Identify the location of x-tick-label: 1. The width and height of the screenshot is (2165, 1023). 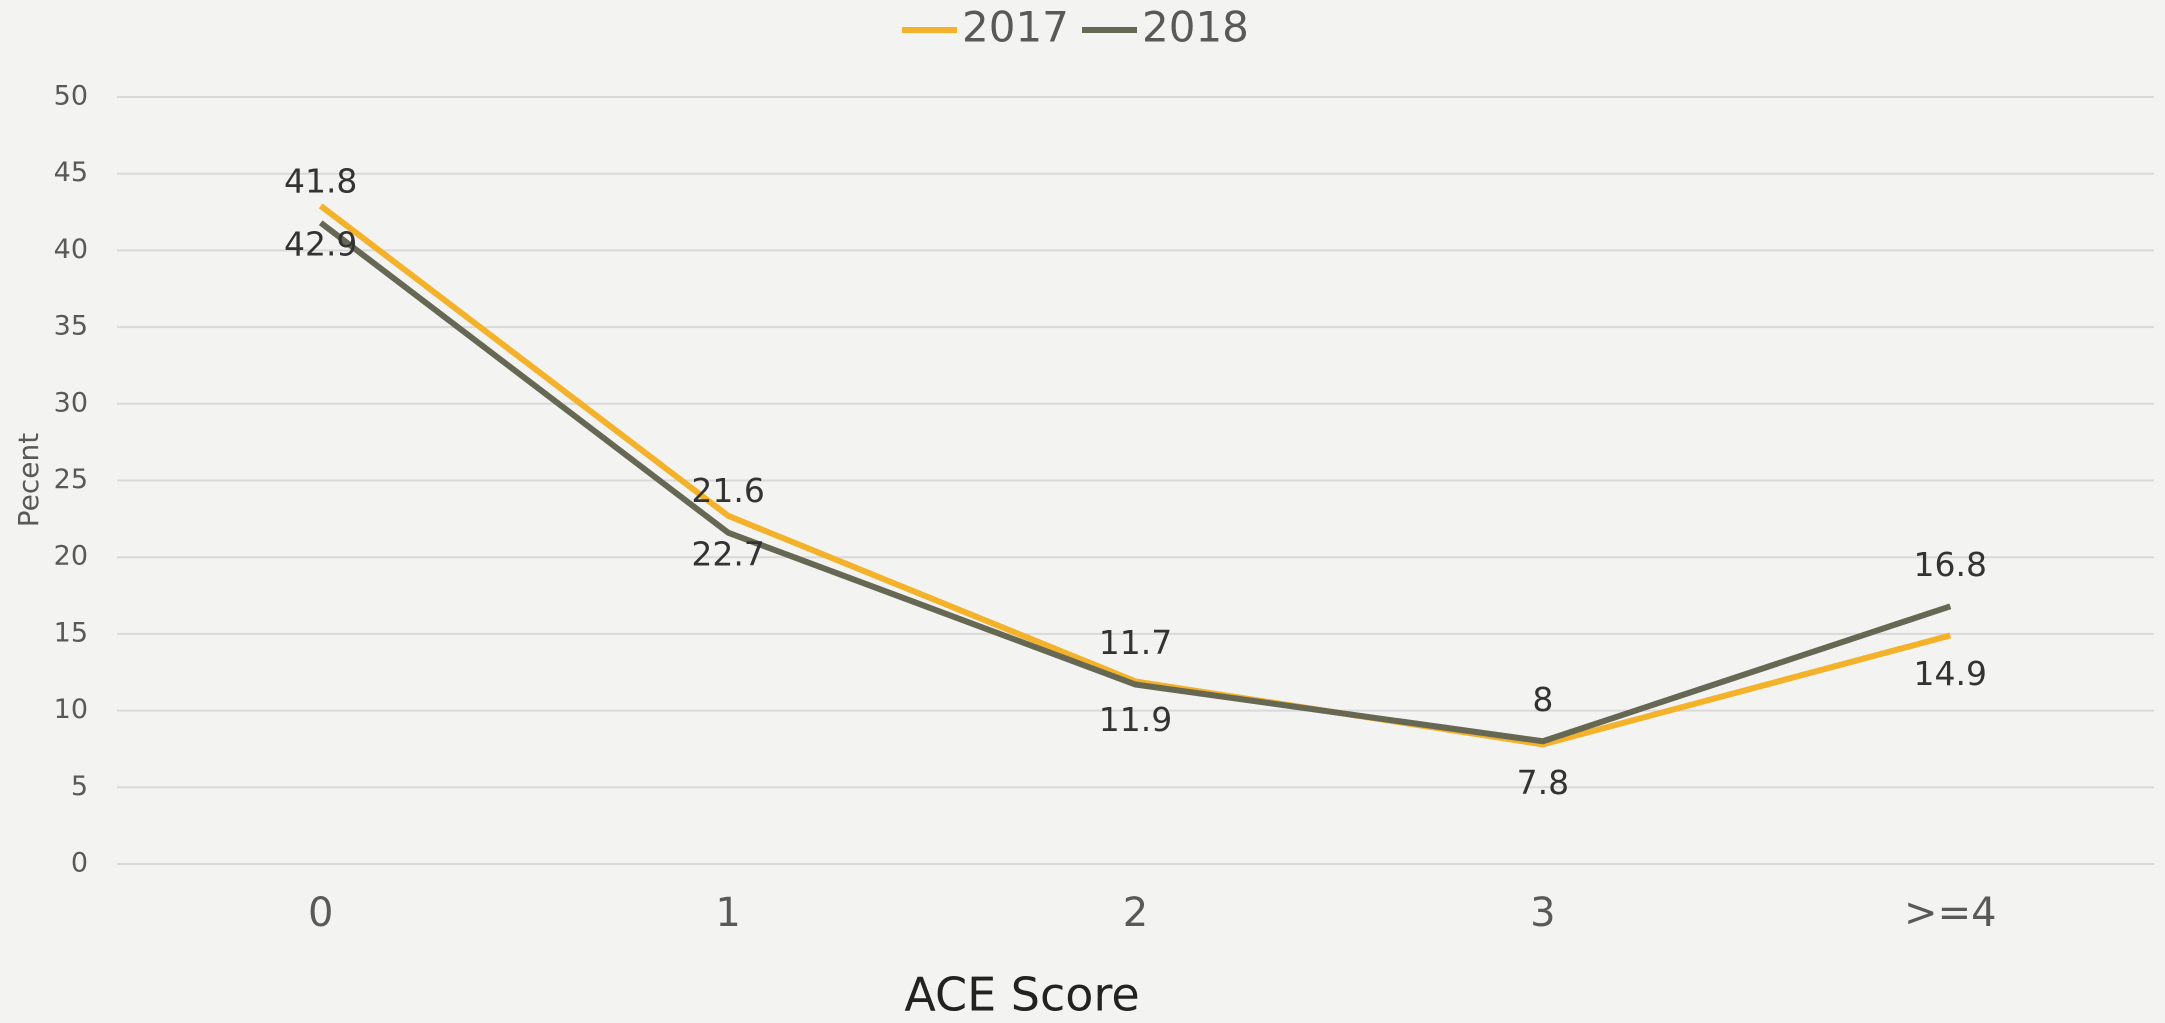
(727, 913).